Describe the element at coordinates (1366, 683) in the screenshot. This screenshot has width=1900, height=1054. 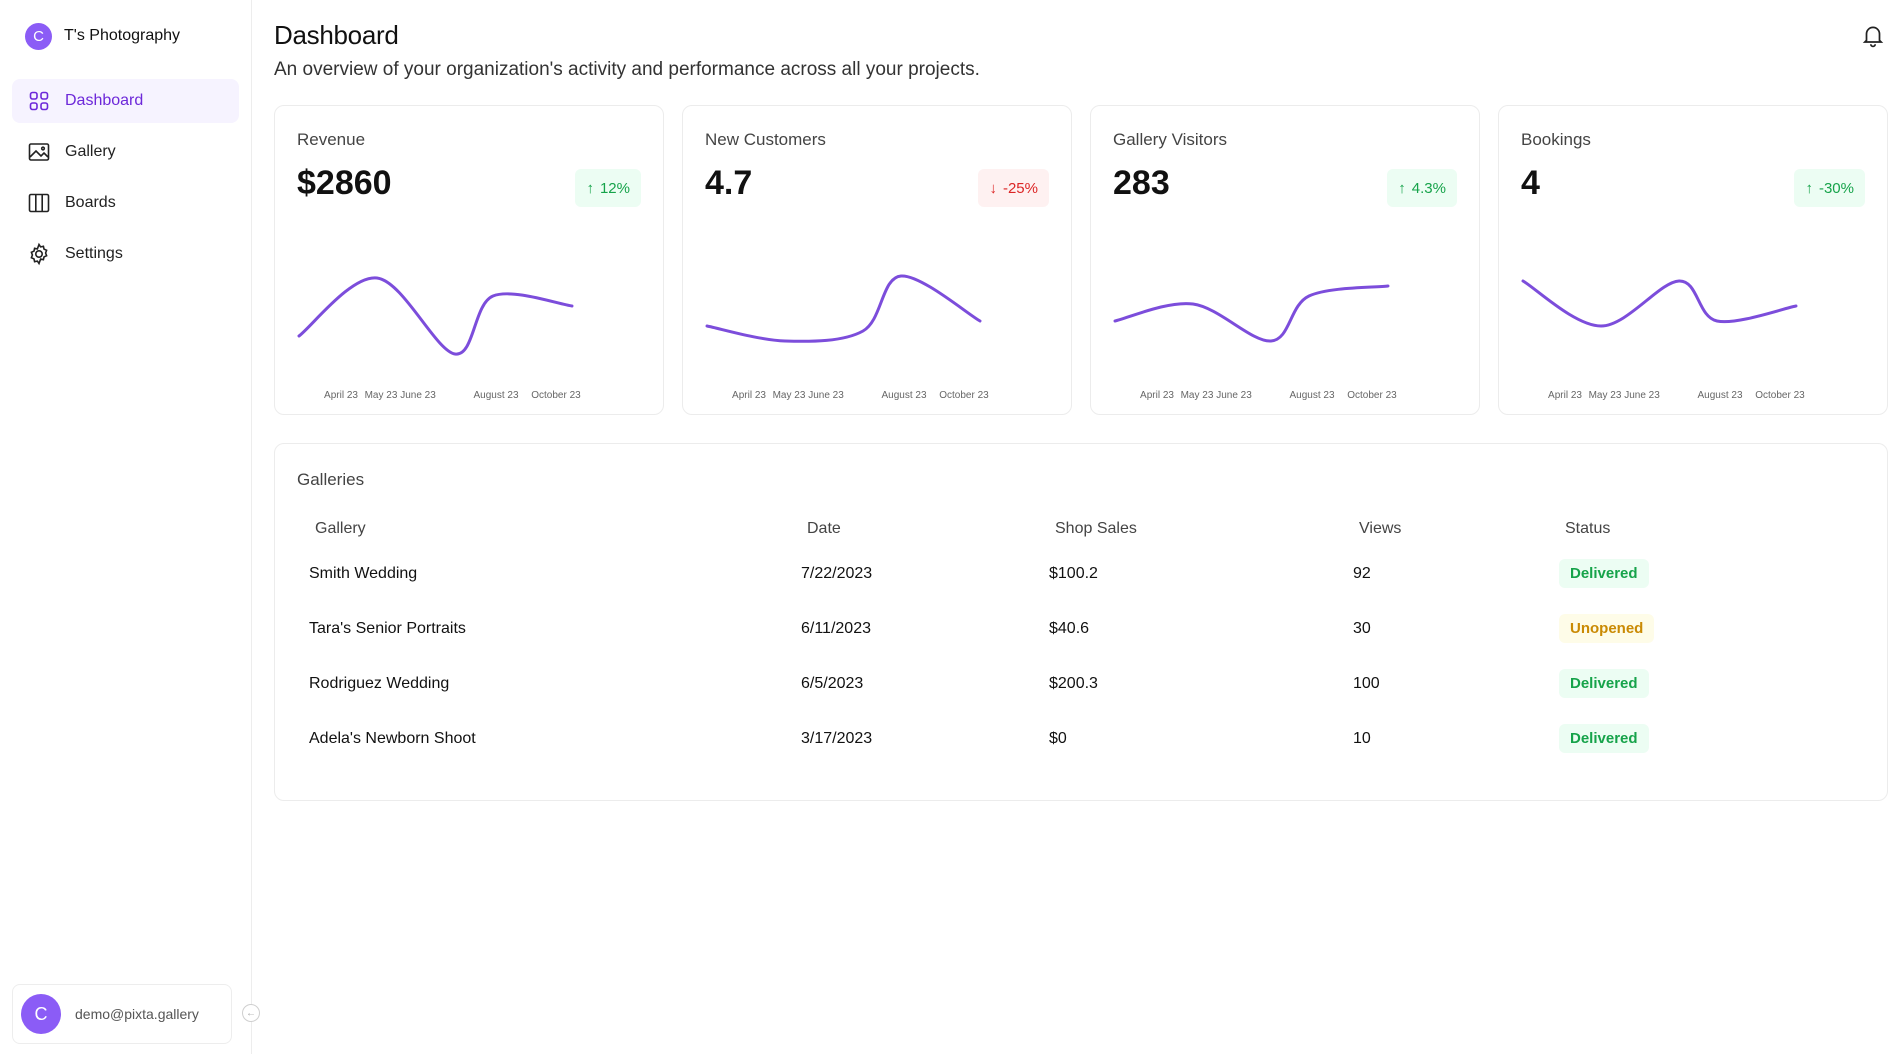
I see `cell-views: 100` at that location.